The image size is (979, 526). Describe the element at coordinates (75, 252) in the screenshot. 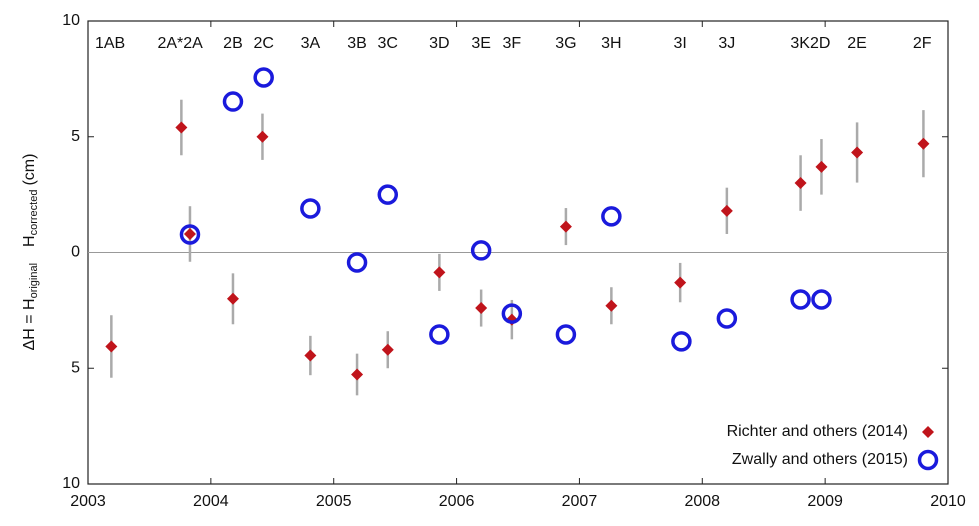

I see `y-tick-label: 0` at that location.